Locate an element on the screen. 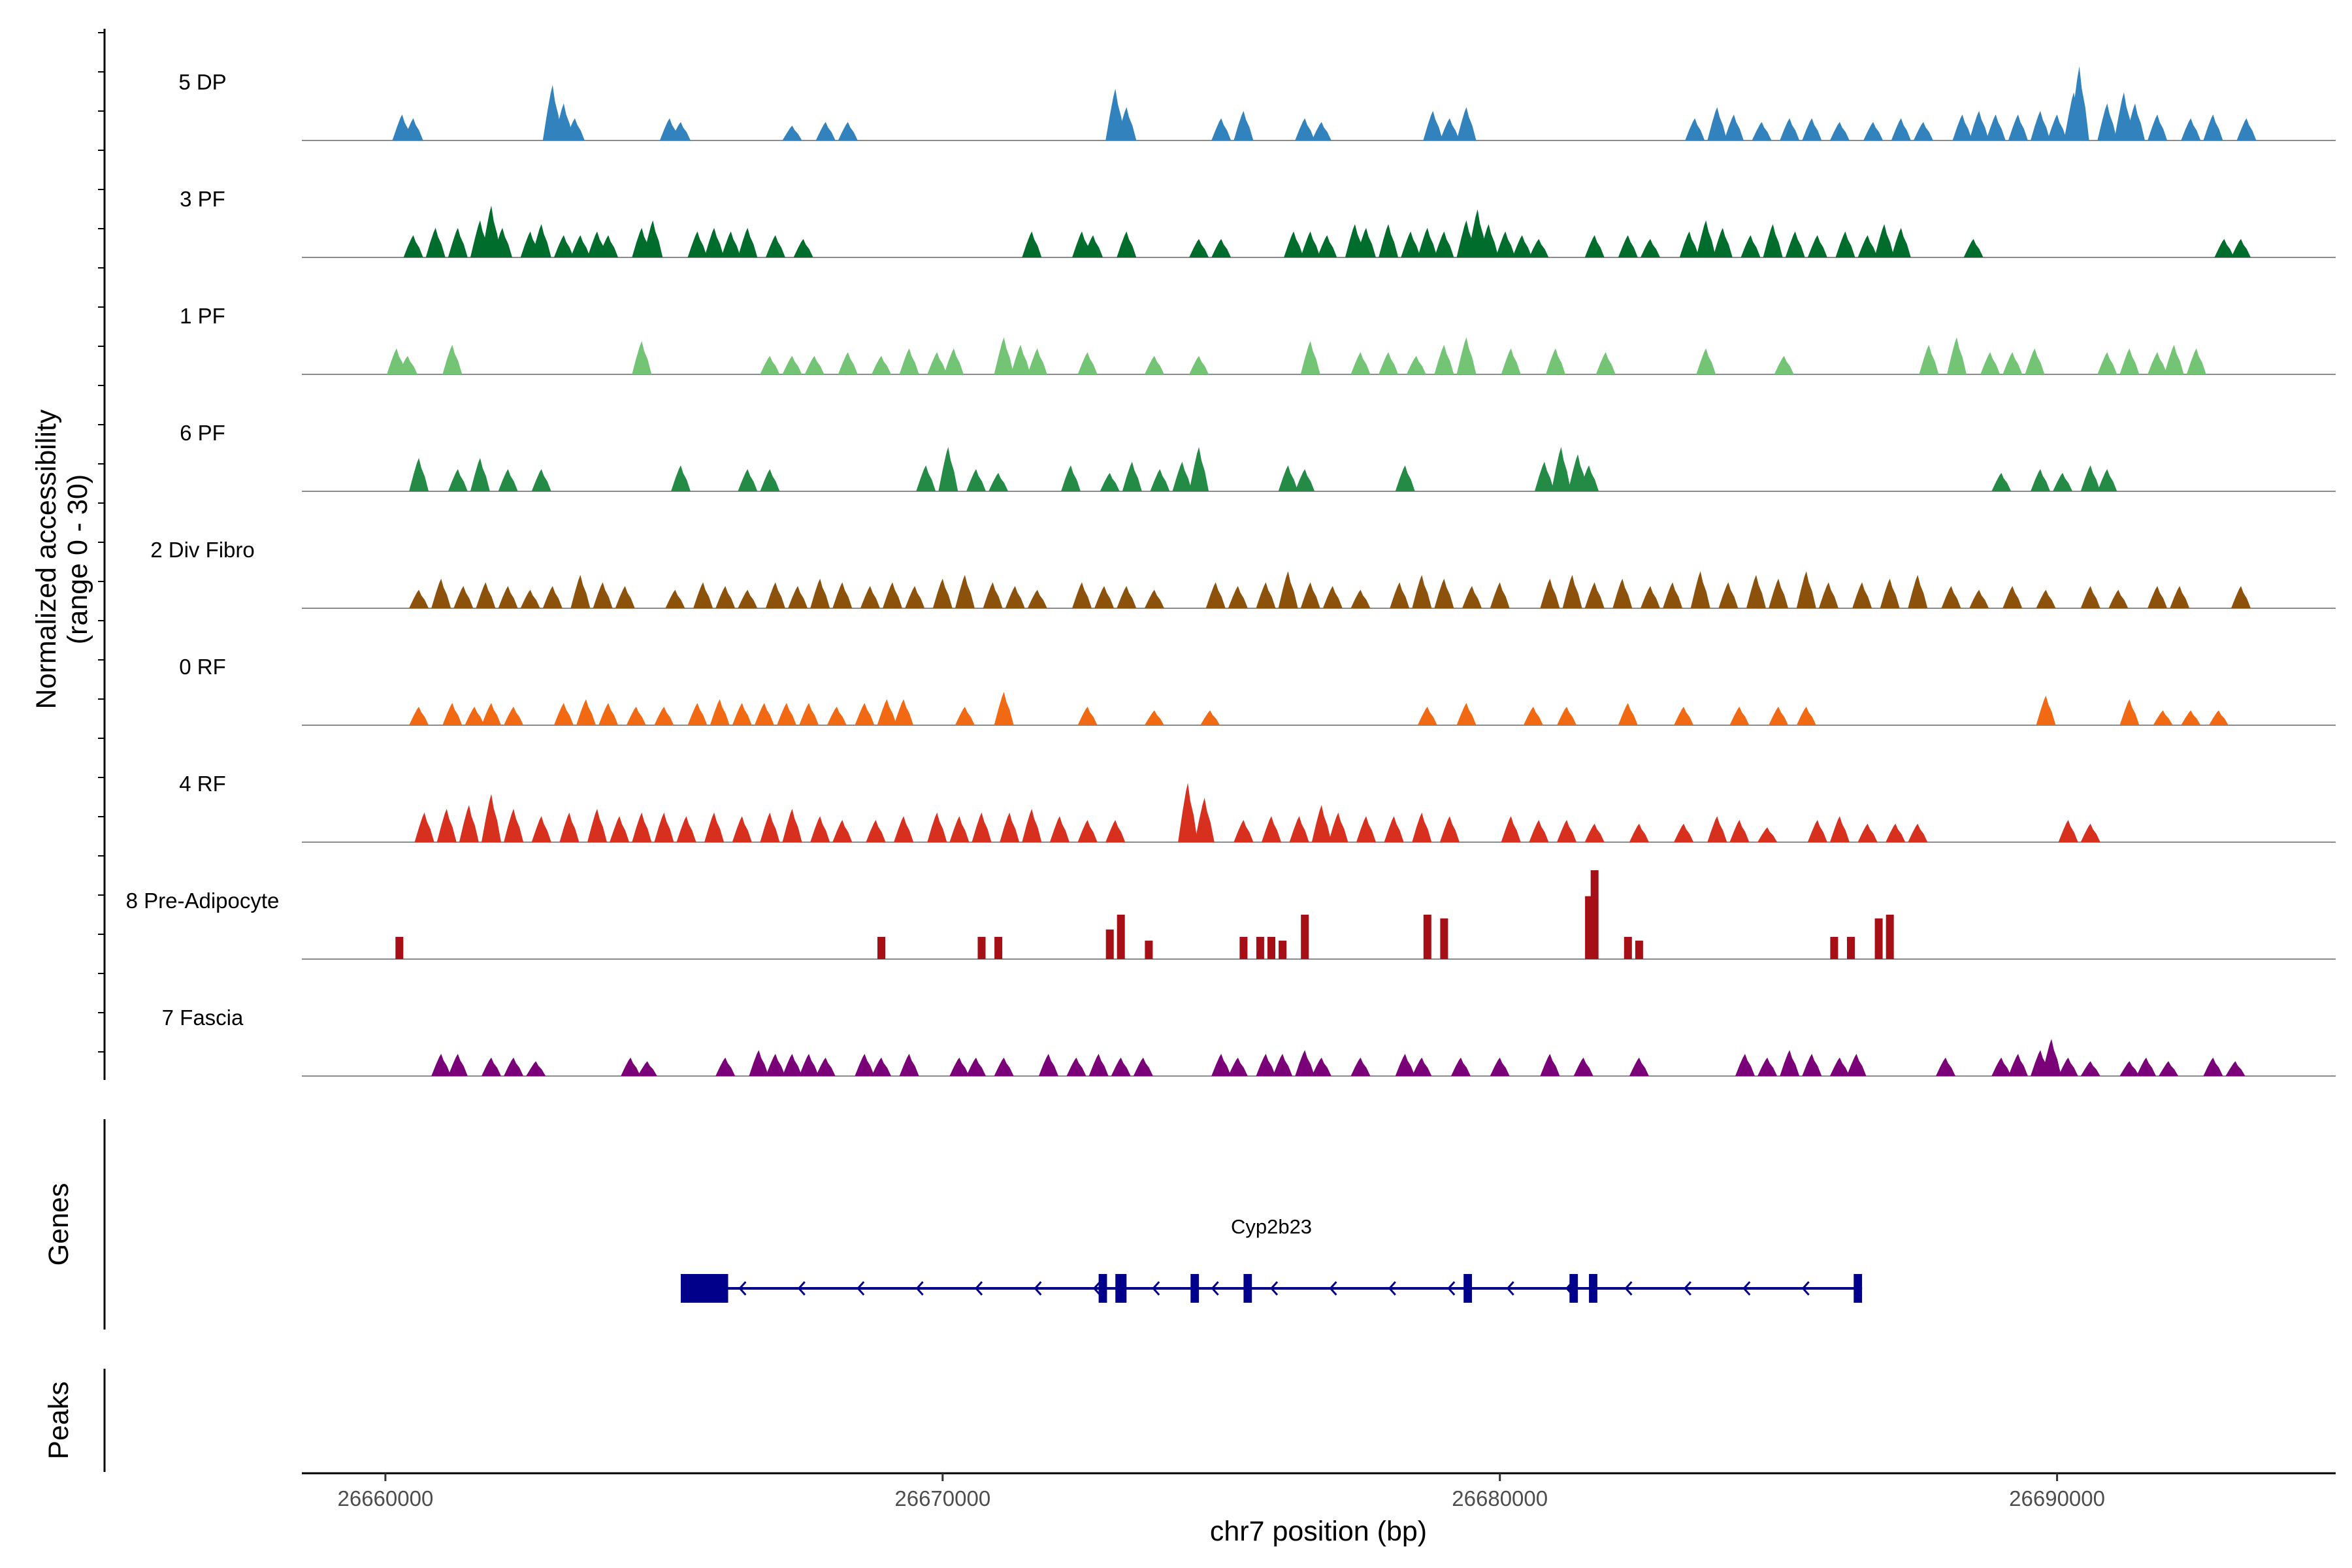 The width and height of the screenshot is (2352, 1568). x-tick-label: 26660000 is located at coordinates (385, 1498).